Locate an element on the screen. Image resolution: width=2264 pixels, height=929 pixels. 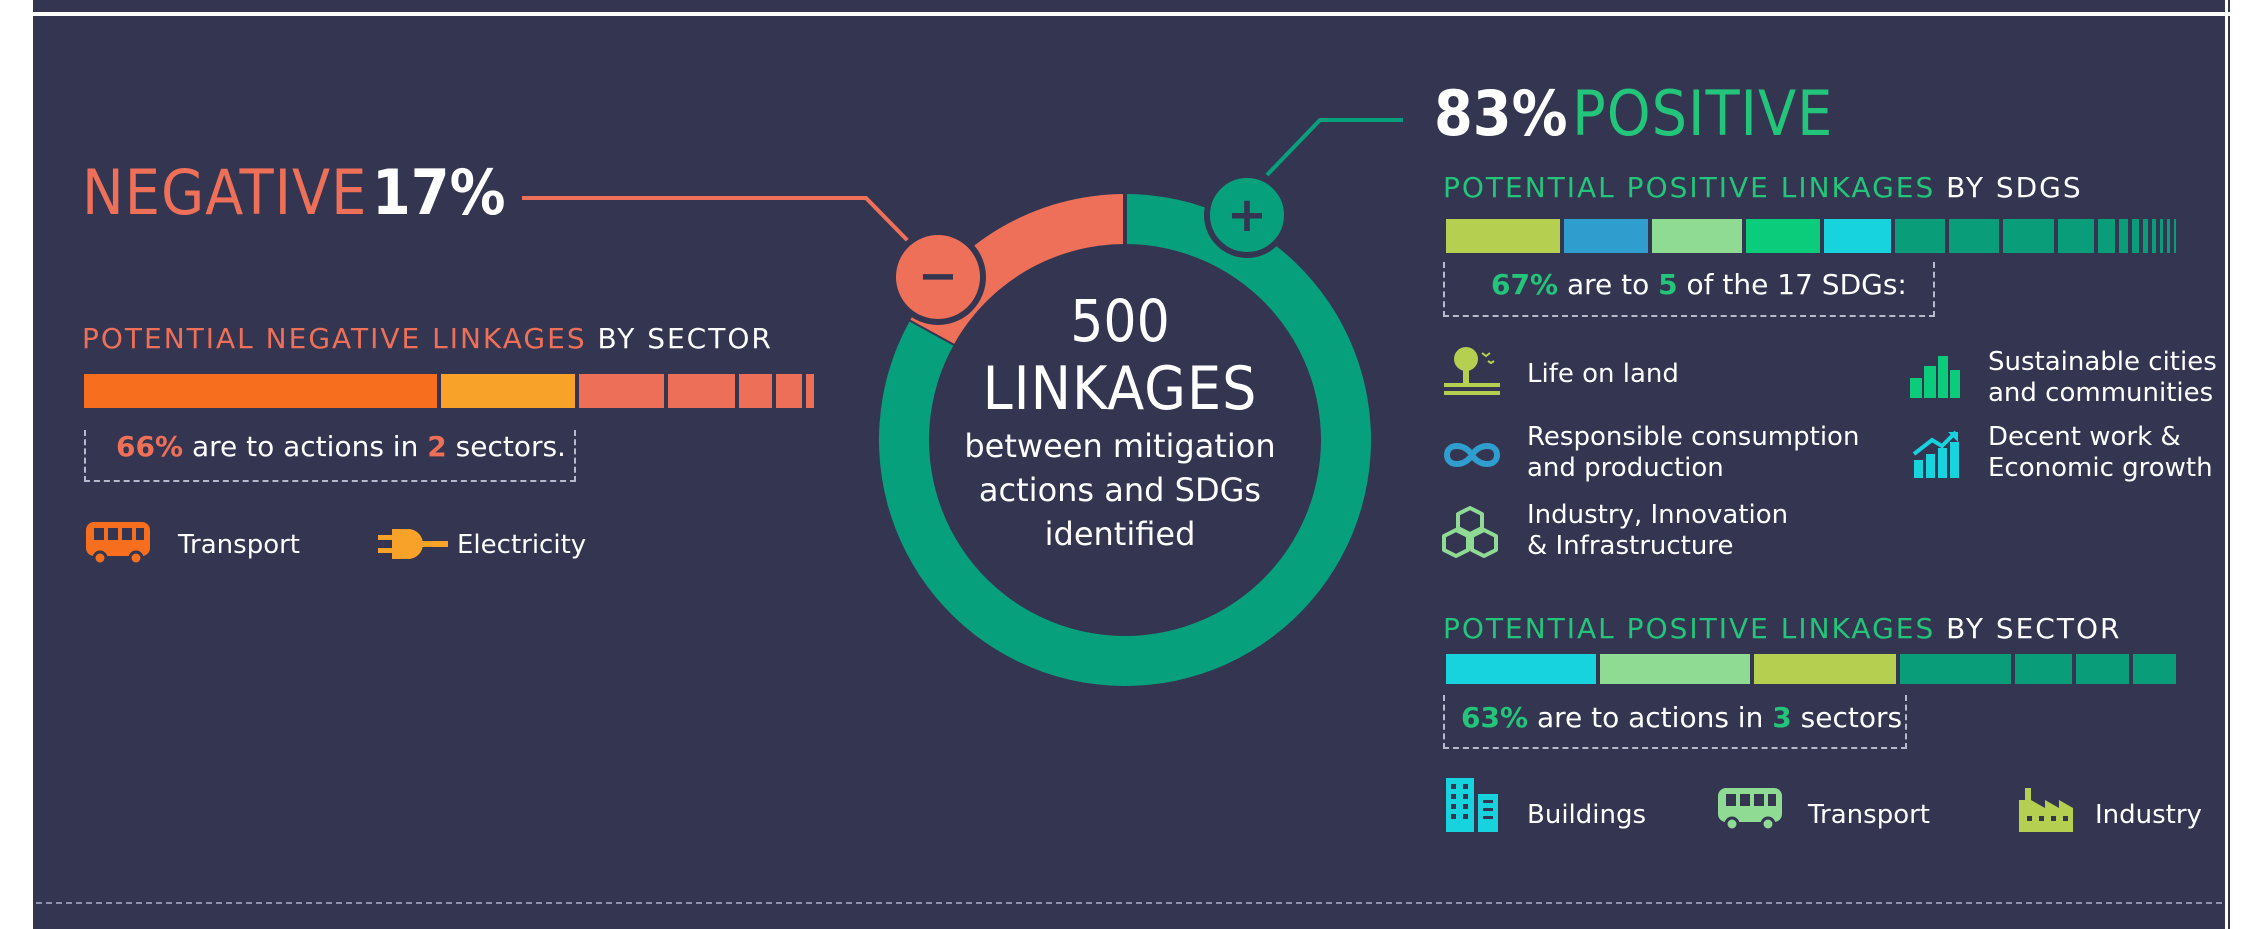
positive-sector-callout: 63% are to actions in 3 sectors is located at coordinates (1675, 722).